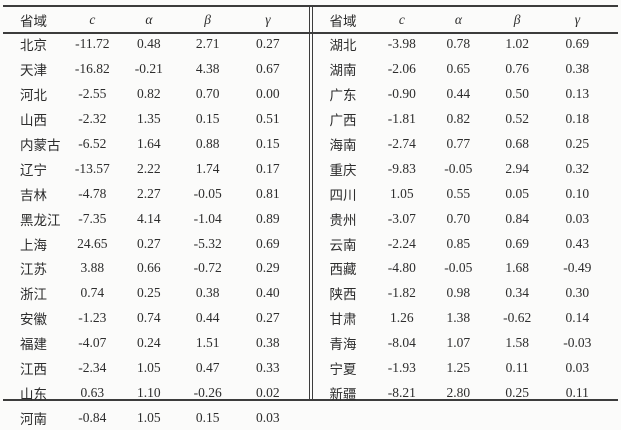 This screenshot has height=430, width=621. What do you see at coordinates (156, 19) in the screenshot?
I see `header-row: 省域 c α β γ` at bounding box center [156, 19].